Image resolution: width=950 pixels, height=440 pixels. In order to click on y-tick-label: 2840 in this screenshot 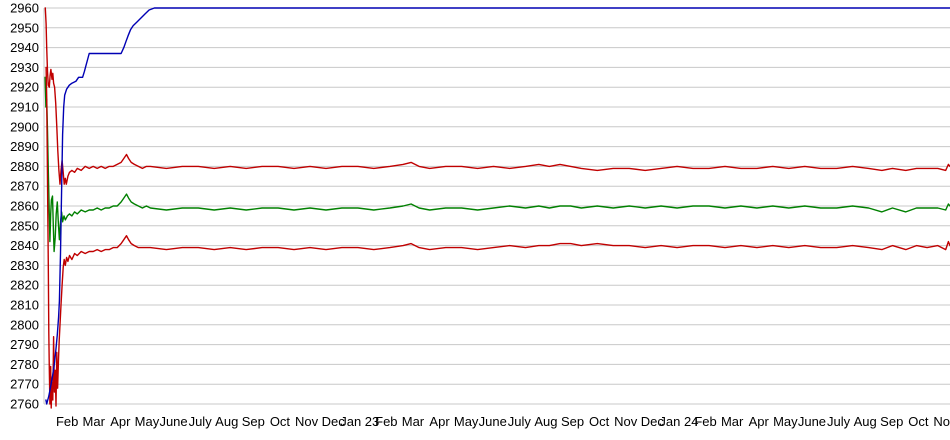, I will do `click(24, 245)`.